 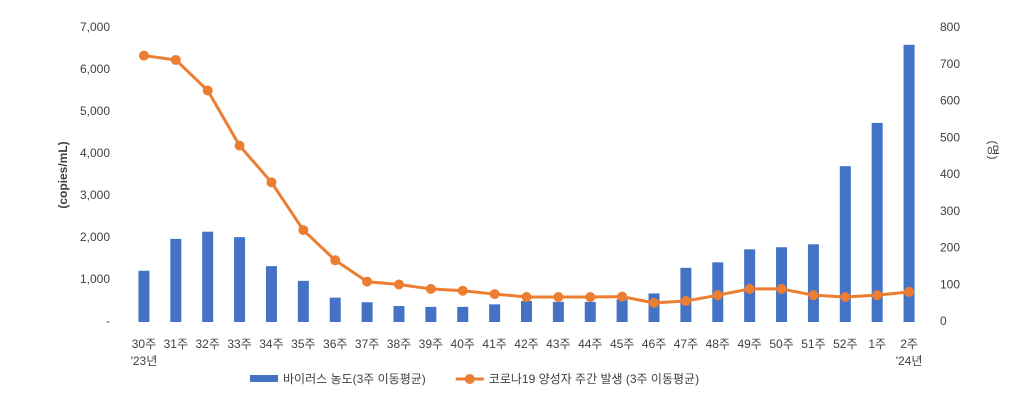 I want to click on y2-tick-label: 800, so click(x=950, y=27).